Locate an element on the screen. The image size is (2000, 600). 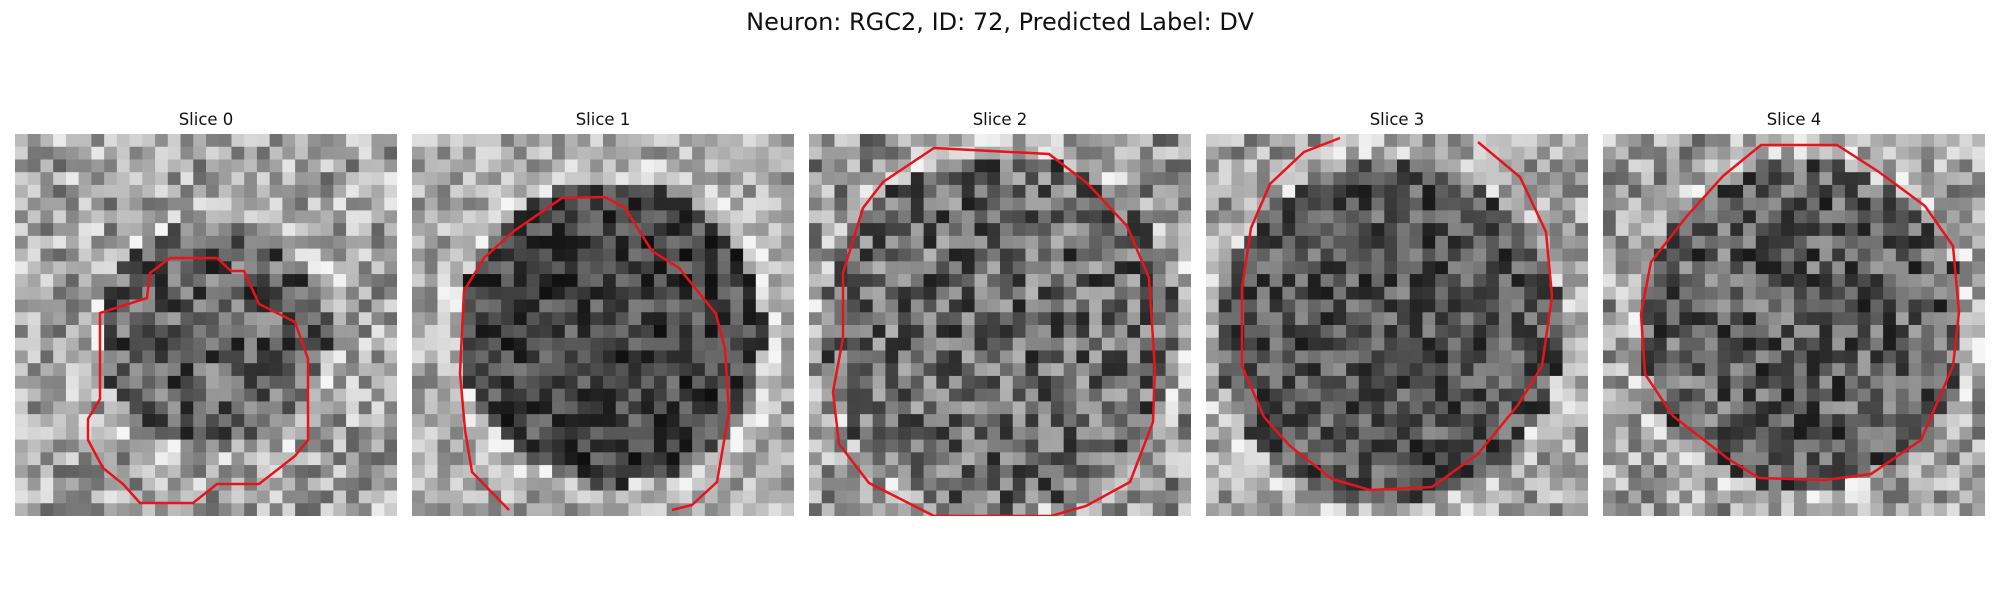
slice-2-contour is located at coordinates (994, 331).